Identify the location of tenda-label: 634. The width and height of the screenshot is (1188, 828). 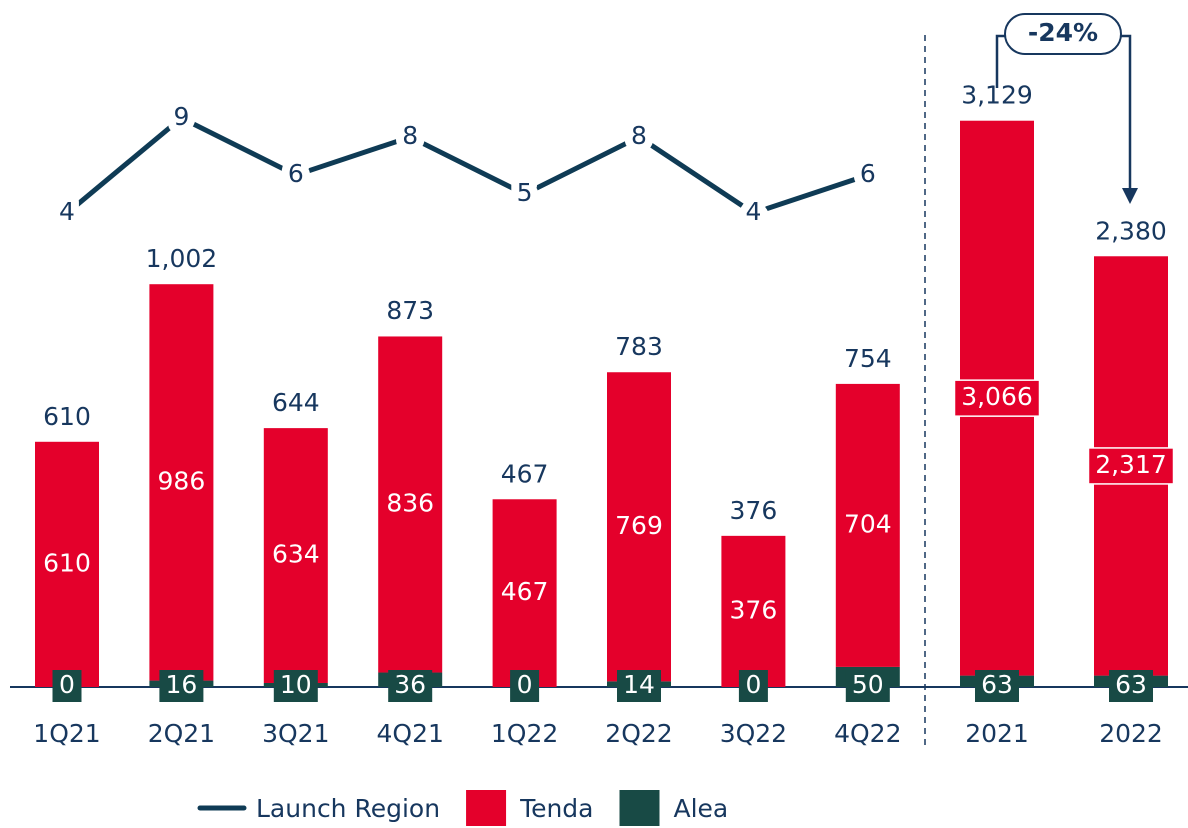
(296, 554).